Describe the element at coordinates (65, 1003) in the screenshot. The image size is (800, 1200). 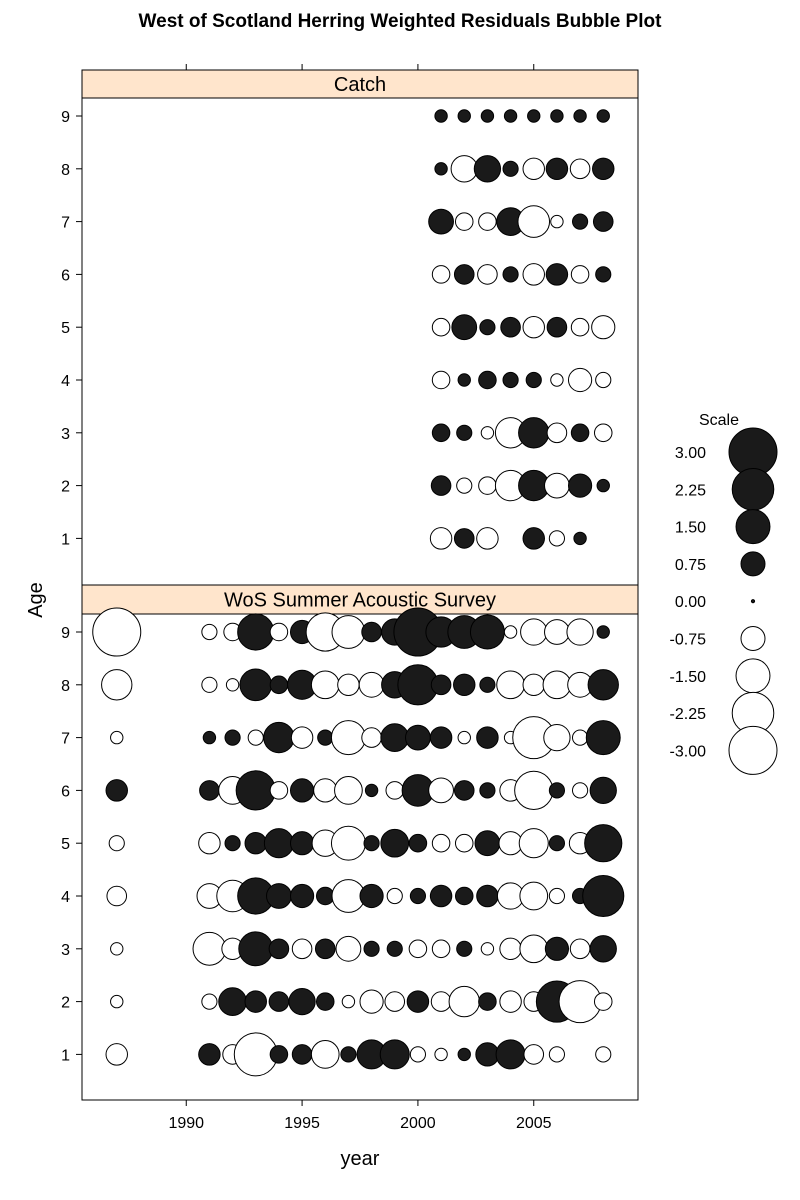
I see `y-tick-label: 2` at that location.